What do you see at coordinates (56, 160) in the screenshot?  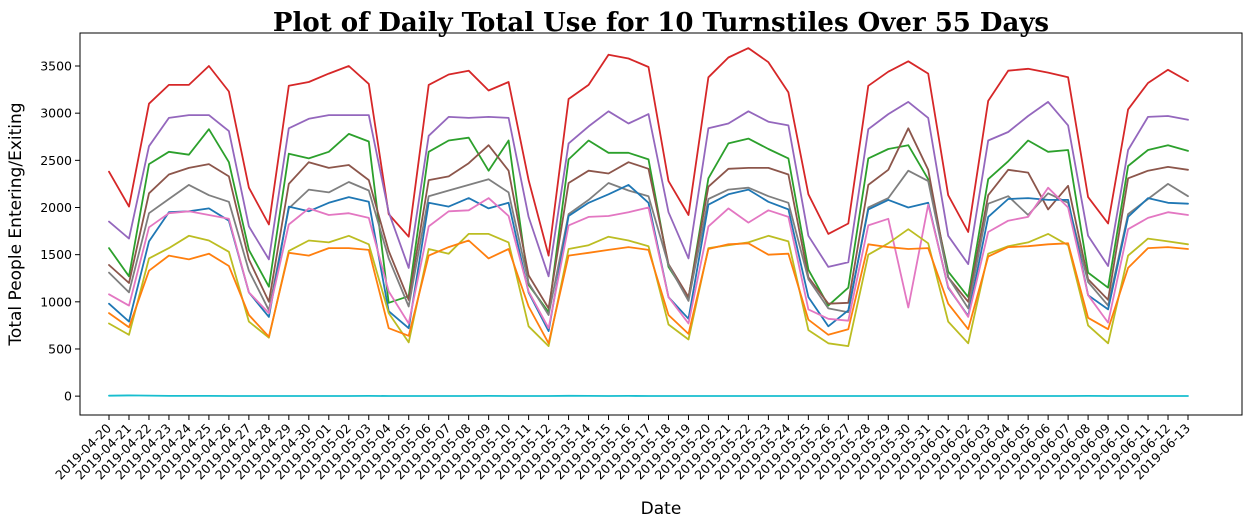 I see `y-tick-label: 2500` at bounding box center [56, 160].